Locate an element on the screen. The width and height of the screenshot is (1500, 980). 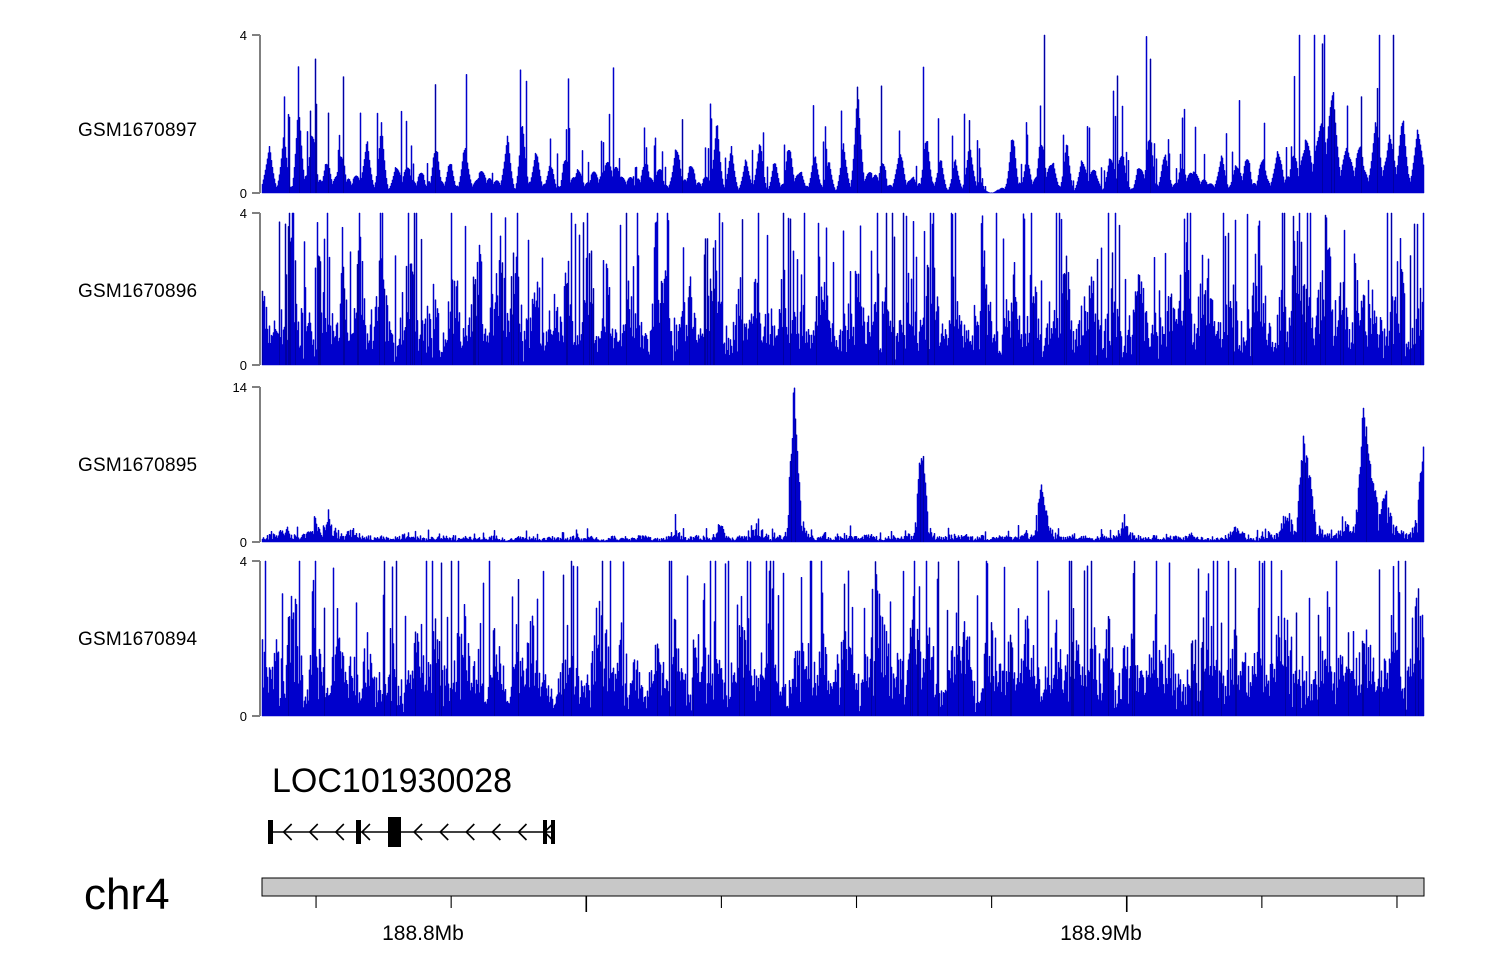
ruler-bar-rect is located at coordinates (843, 887).